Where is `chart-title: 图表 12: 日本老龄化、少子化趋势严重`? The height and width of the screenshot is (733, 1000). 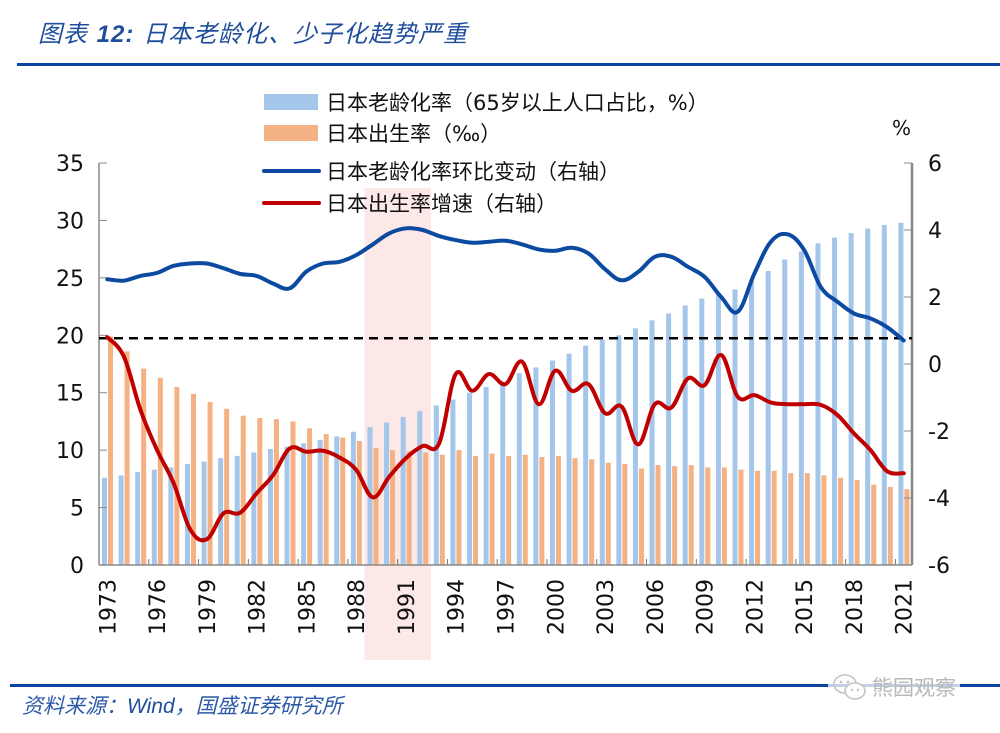 chart-title: 图表 12: 日本老龄化、少子化趋势严重 is located at coordinates (253, 31).